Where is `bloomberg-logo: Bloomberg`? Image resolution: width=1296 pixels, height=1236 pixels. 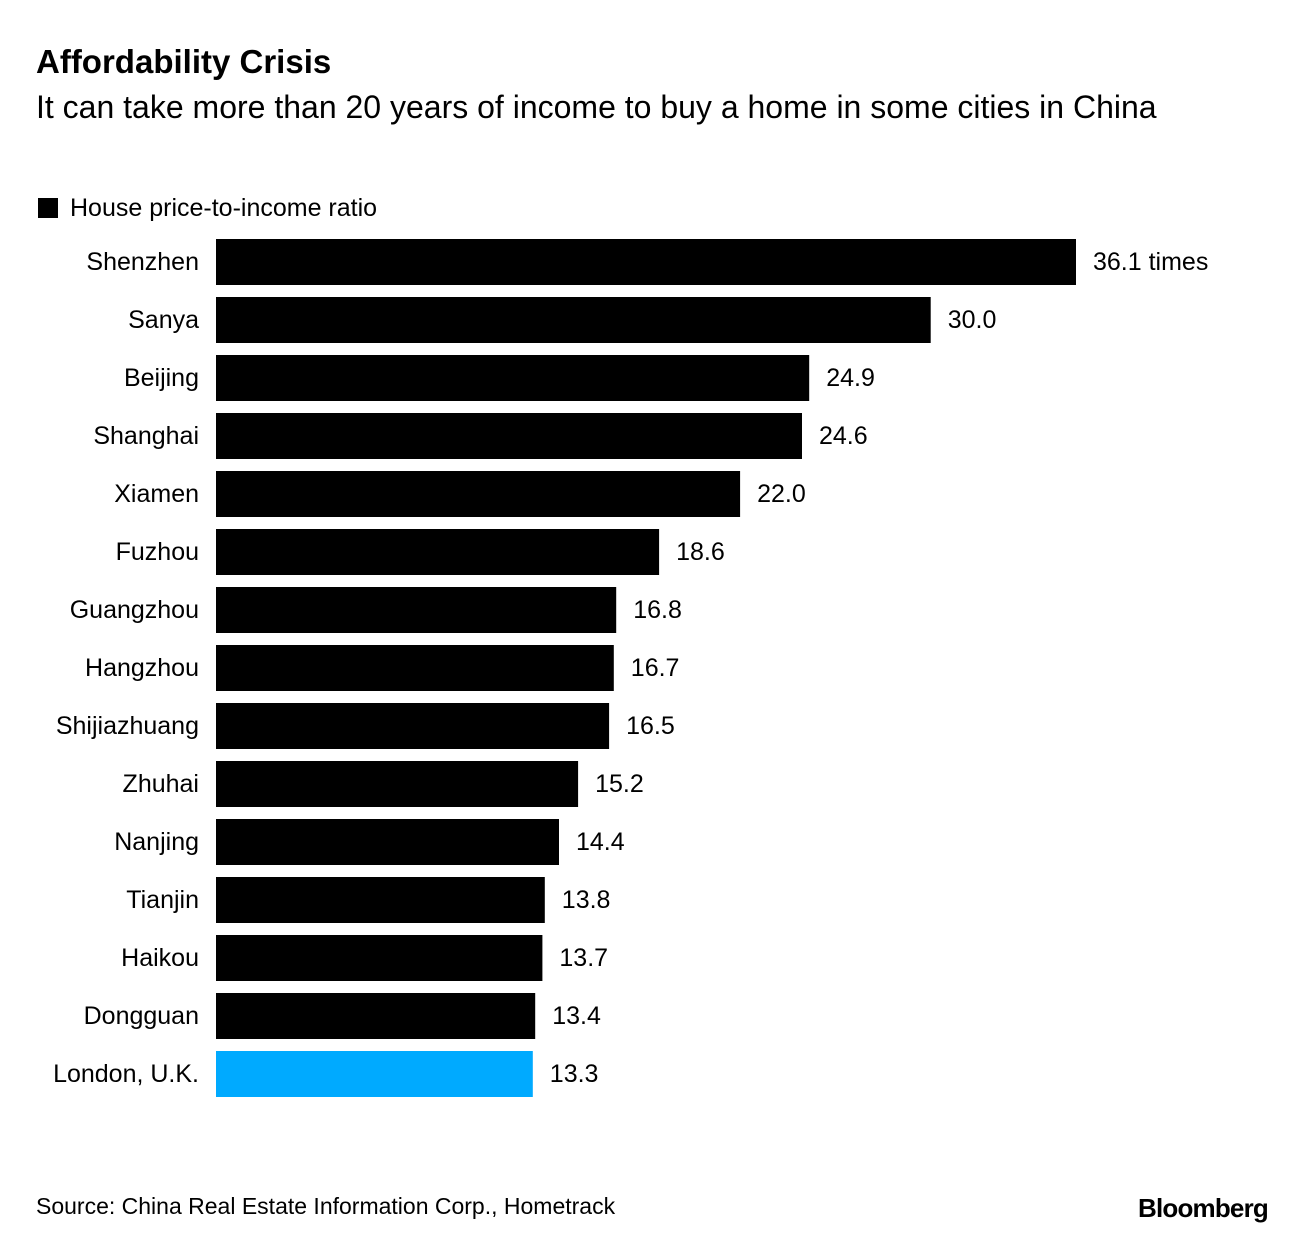
bloomberg-logo: Bloomberg is located at coordinates (1203, 1208).